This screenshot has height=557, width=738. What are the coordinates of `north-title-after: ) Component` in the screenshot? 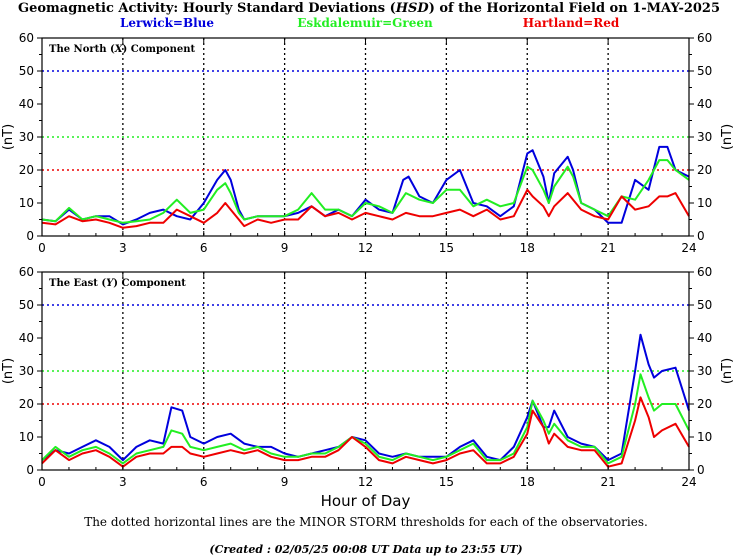 It's located at (159, 49).